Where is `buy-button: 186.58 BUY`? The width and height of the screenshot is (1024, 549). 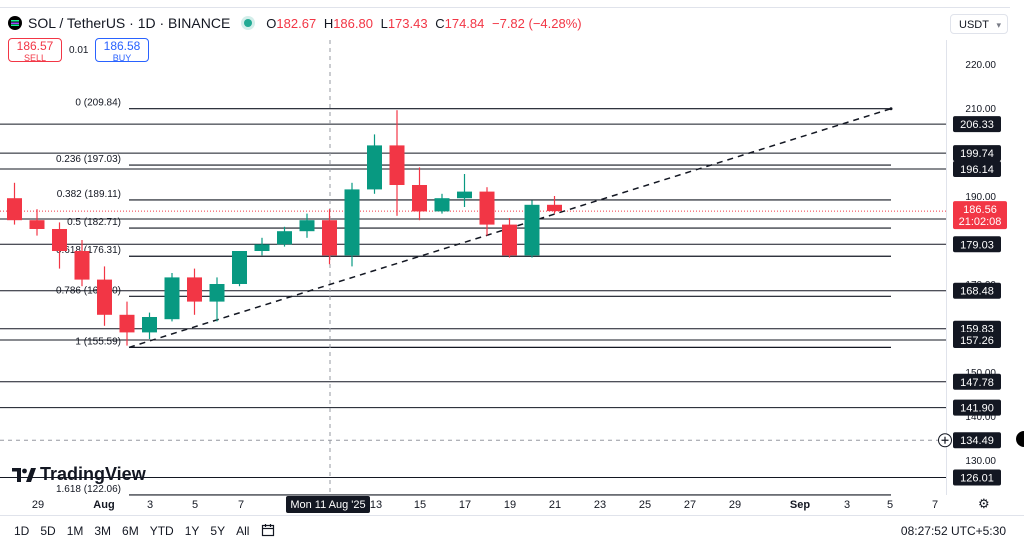 buy-button: 186.58 BUY is located at coordinates (122, 50).